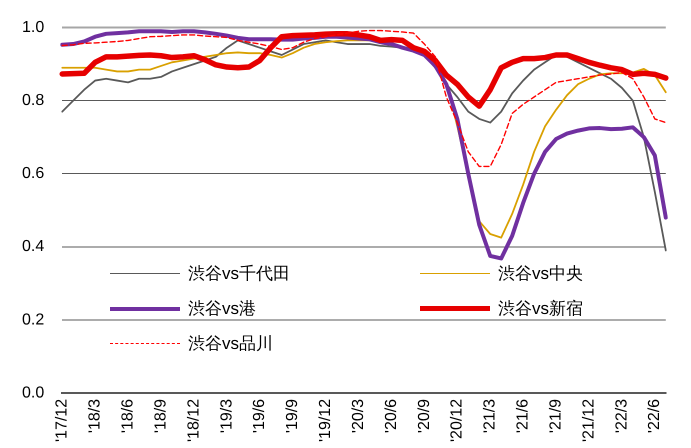 The image size is (691, 448). Describe the element at coordinates (540, 274) in the screenshot. I see `legend-label: 渋谷vs中央` at that location.